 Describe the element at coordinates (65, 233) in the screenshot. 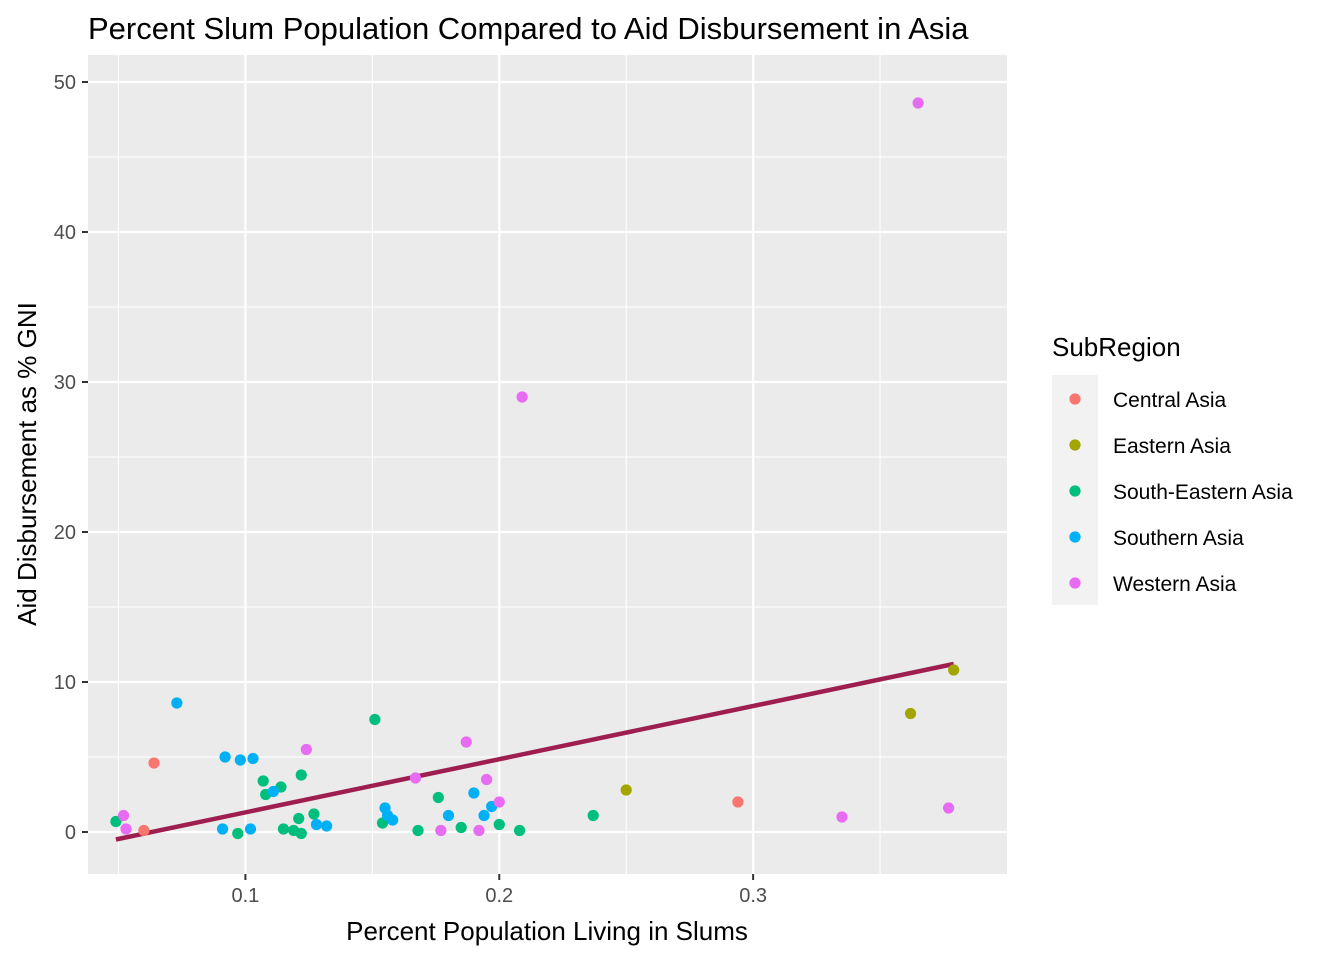

I see `y-tick-label: 40` at that location.